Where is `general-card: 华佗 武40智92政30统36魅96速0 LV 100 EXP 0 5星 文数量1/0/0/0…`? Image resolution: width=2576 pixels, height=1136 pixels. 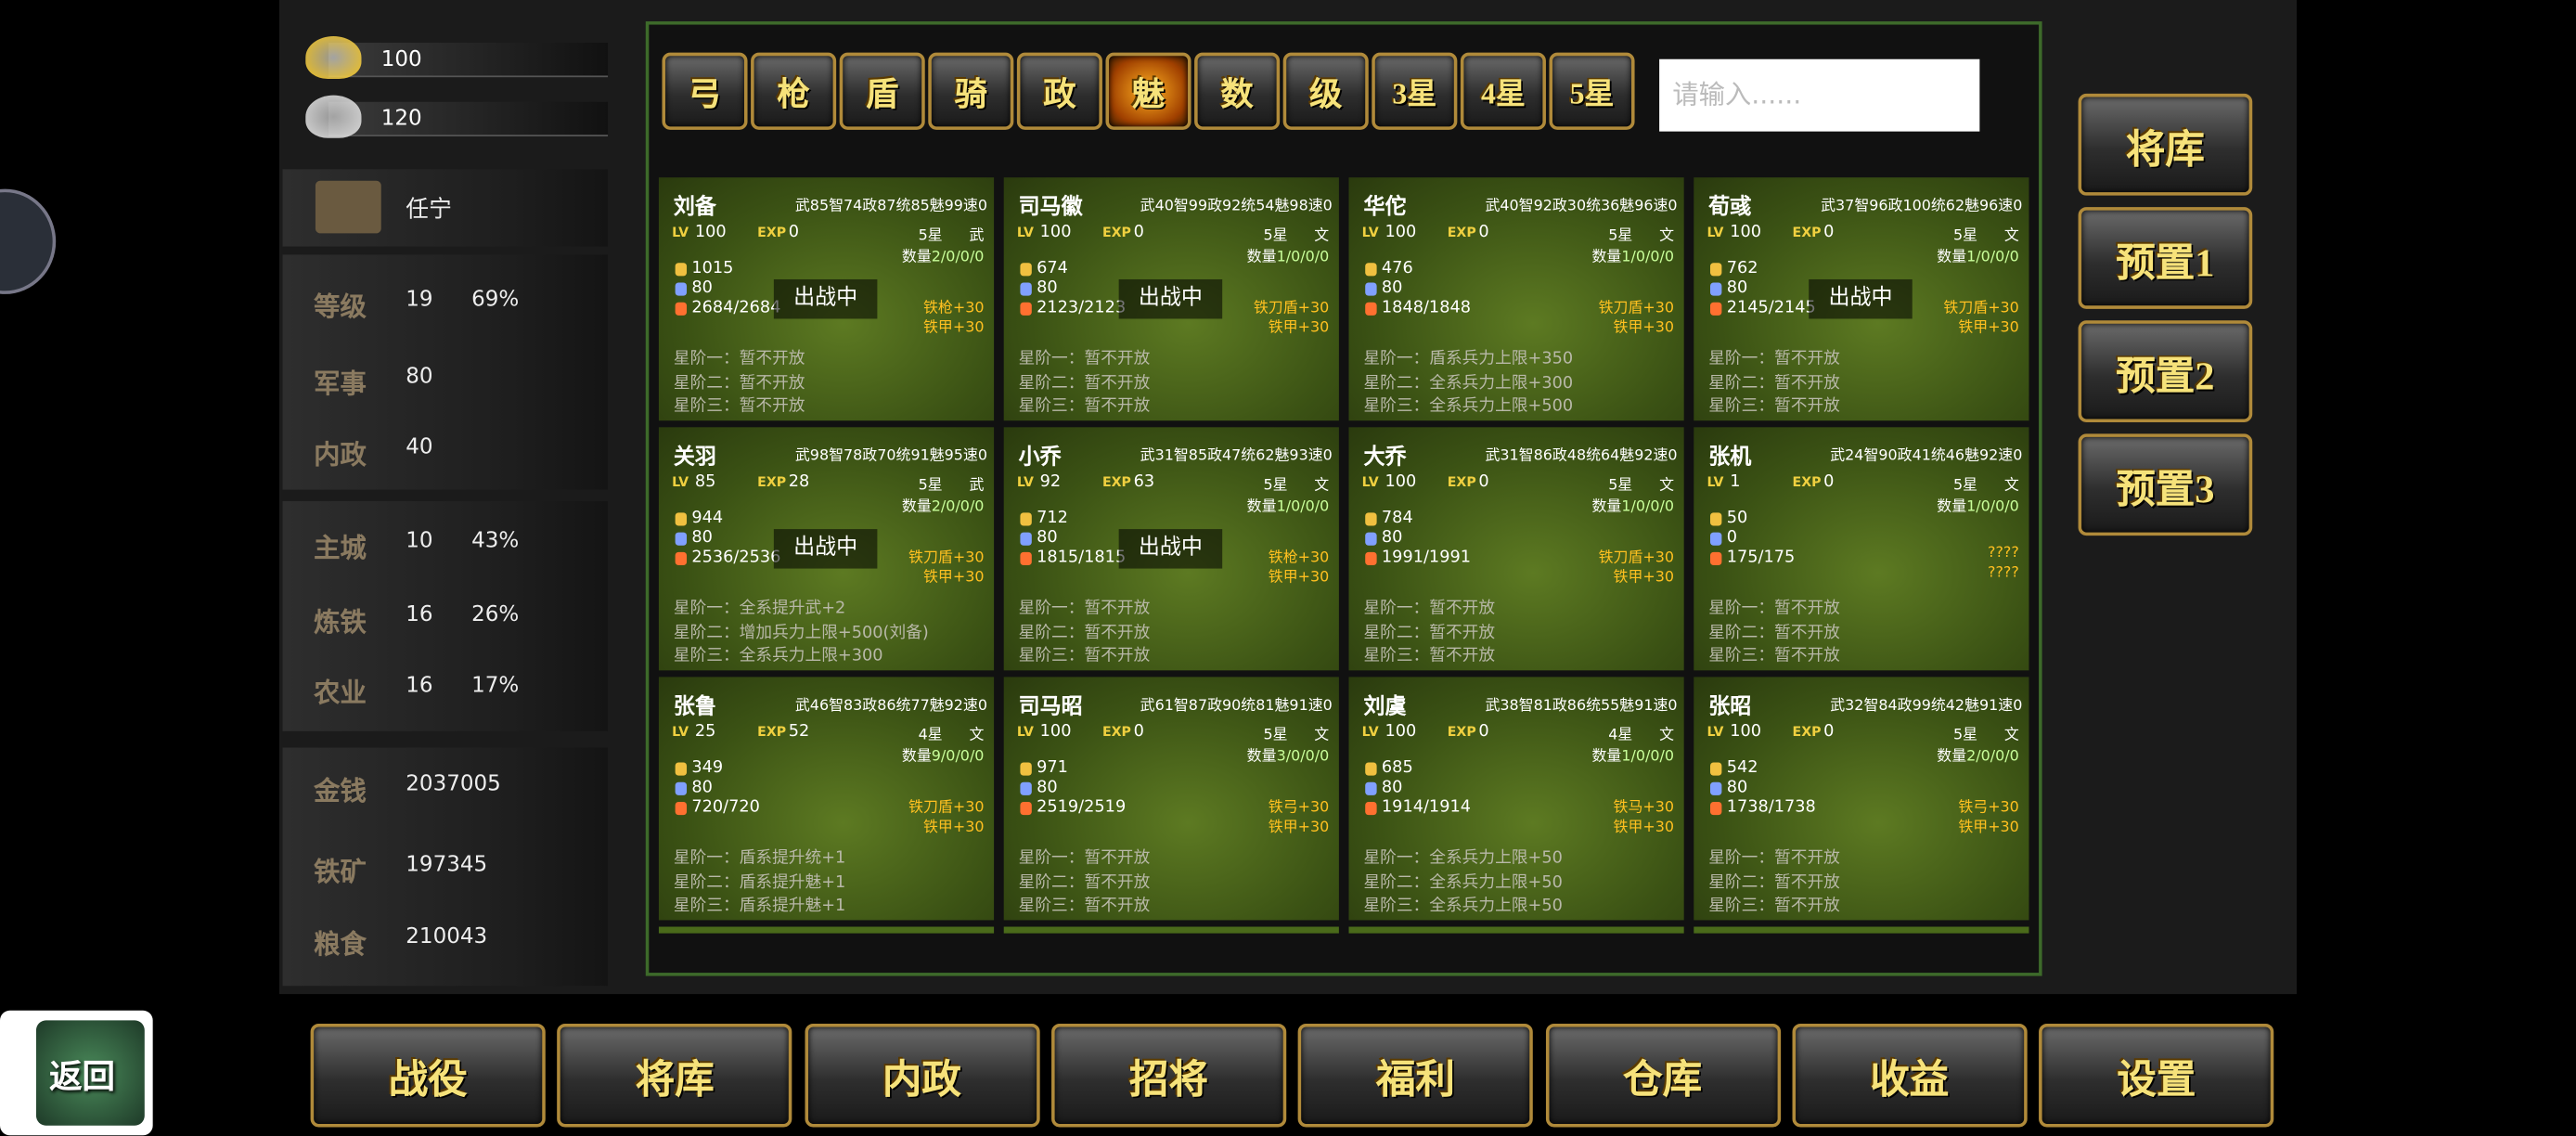 general-card: 华佗 武40智92政30统36魅96速0 LV 100 EXP 0 5星 文数量1/0/0/0… is located at coordinates (1516, 299).